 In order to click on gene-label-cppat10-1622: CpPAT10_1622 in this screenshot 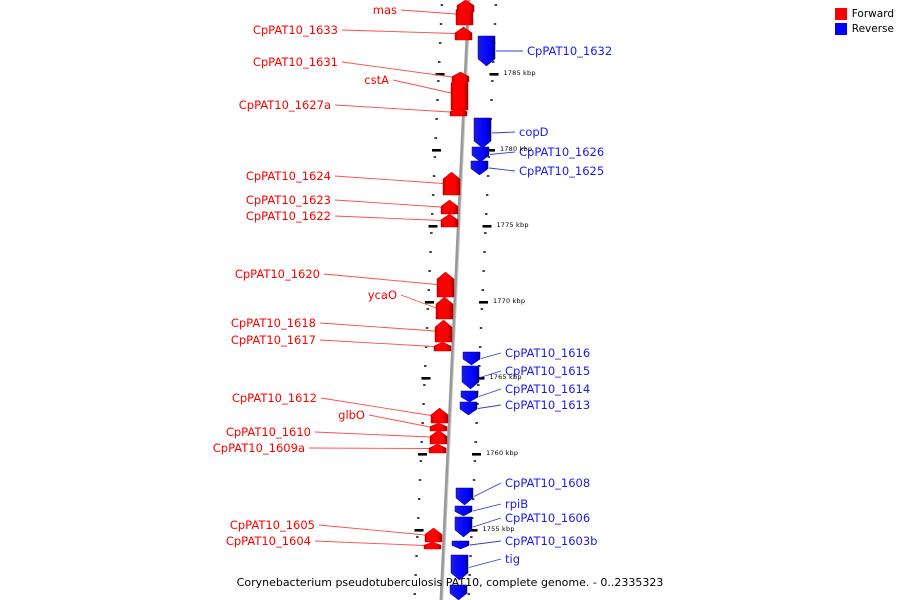, I will do `click(288, 216)`.